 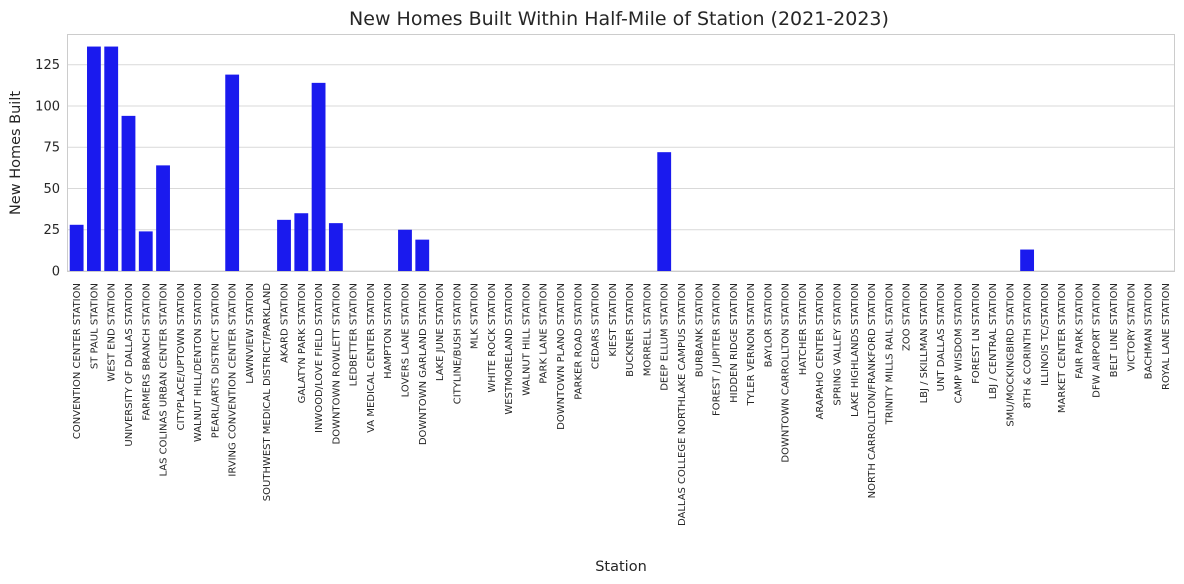 What do you see at coordinates (1079, 331) in the screenshot?
I see `x-tick-label: FAIR PARK STATION` at bounding box center [1079, 331].